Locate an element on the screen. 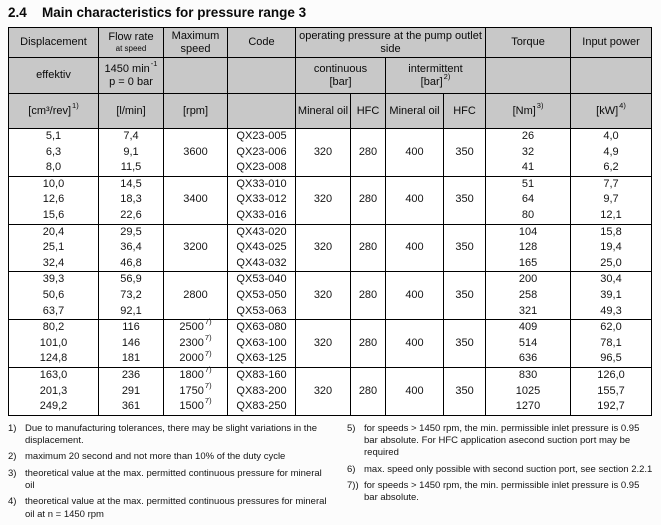 The height and width of the screenshot is (525, 661). cell-code: QX63-100 is located at coordinates (261, 343).